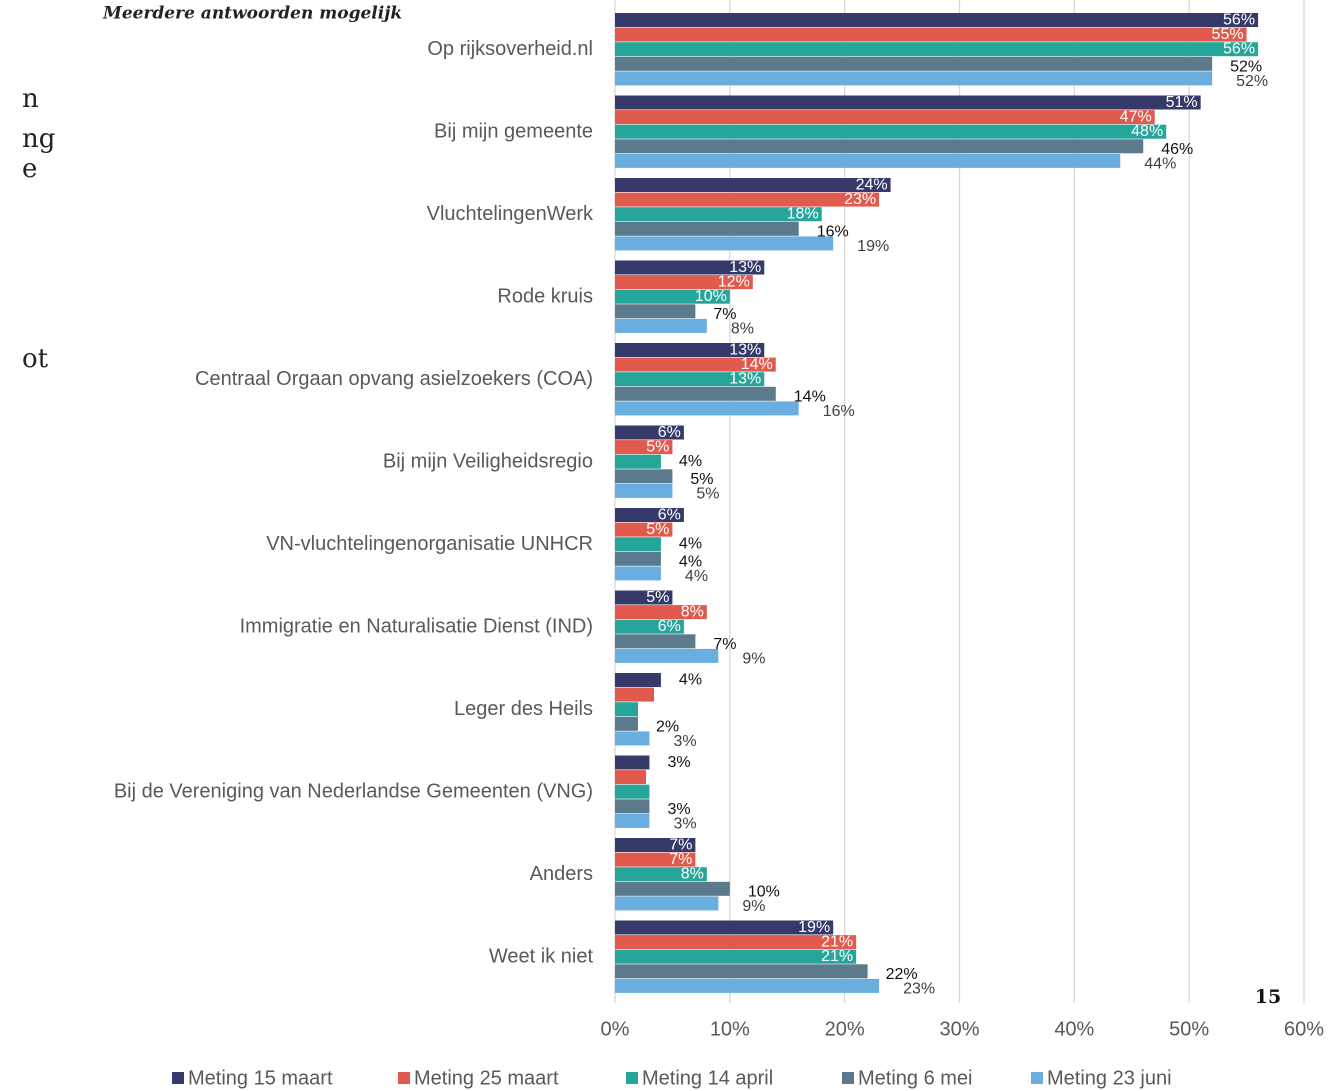 The image size is (1332, 1091). What do you see at coordinates (1160, 163) in the screenshot?
I see `data-label: 44%` at bounding box center [1160, 163].